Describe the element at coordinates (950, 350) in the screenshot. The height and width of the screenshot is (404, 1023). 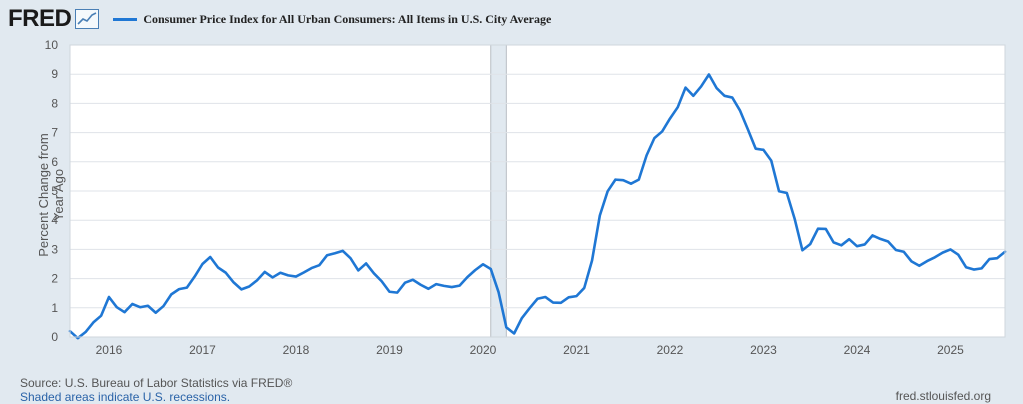
I see `x-tick-label: 2025` at that location.